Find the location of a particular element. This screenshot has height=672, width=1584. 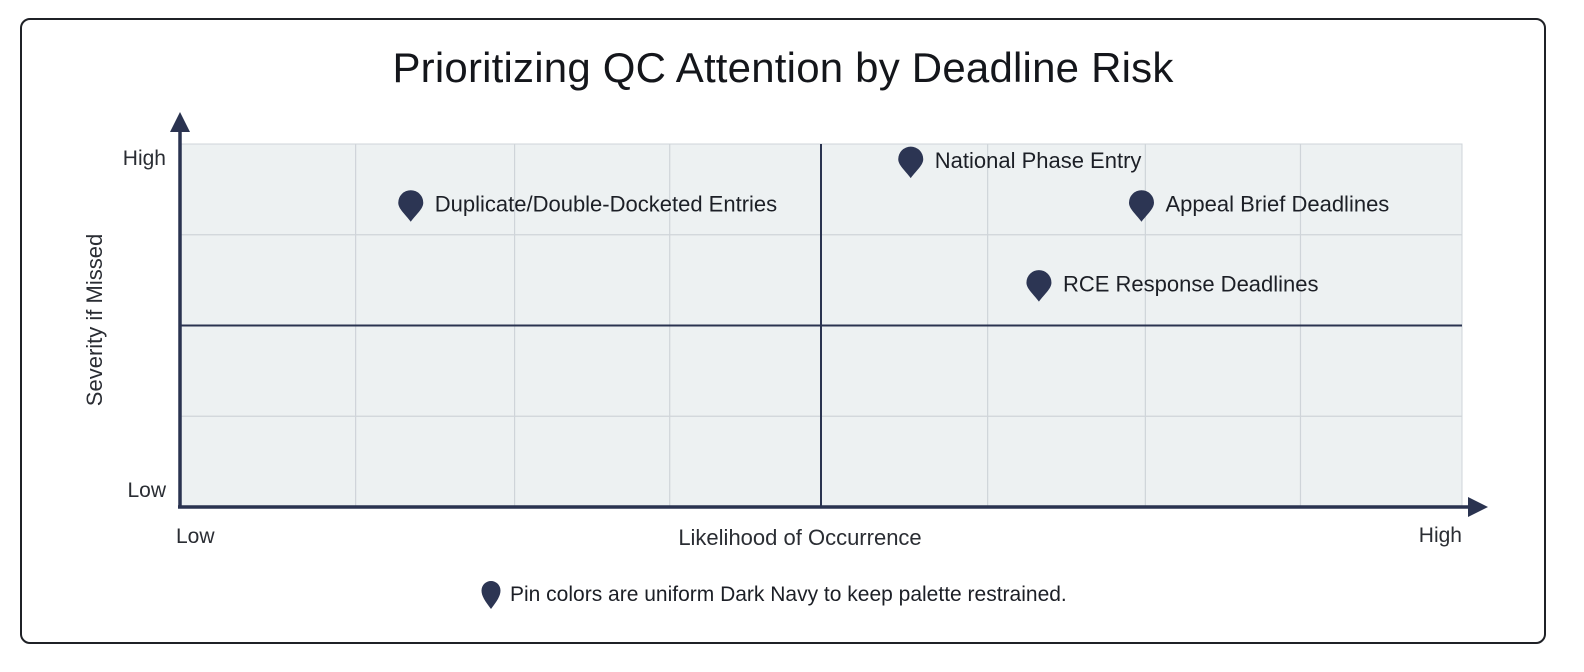

y-axis-arrow is located at coordinates (180, 122).